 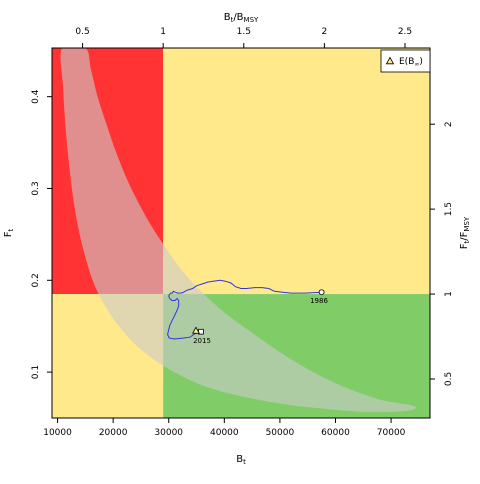 I want to click on trajectory-line, so click(x=244, y=309).